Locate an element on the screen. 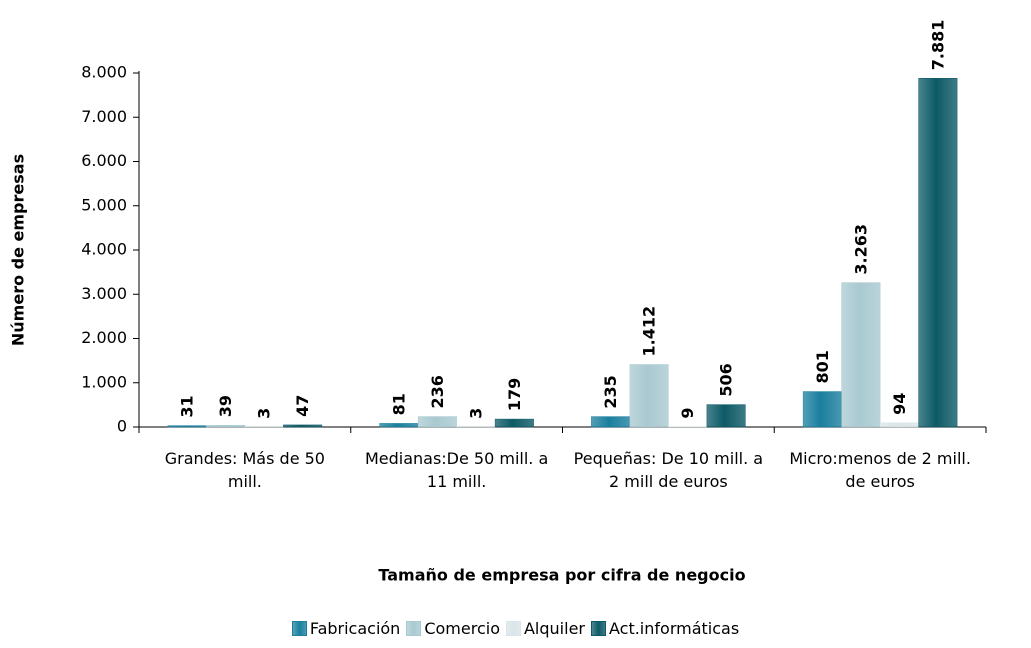 This screenshot has height=648, width=1031. x-axis-title: Tamaño de empresa por cifra de negocio is located at coordinates (561, 575).